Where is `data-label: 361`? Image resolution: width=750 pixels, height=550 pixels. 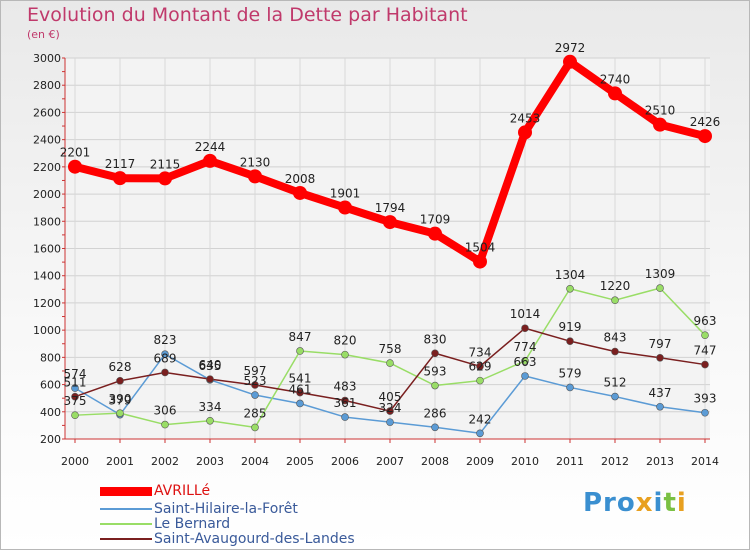 data-label: 361 is located at coordinates (345, 403).